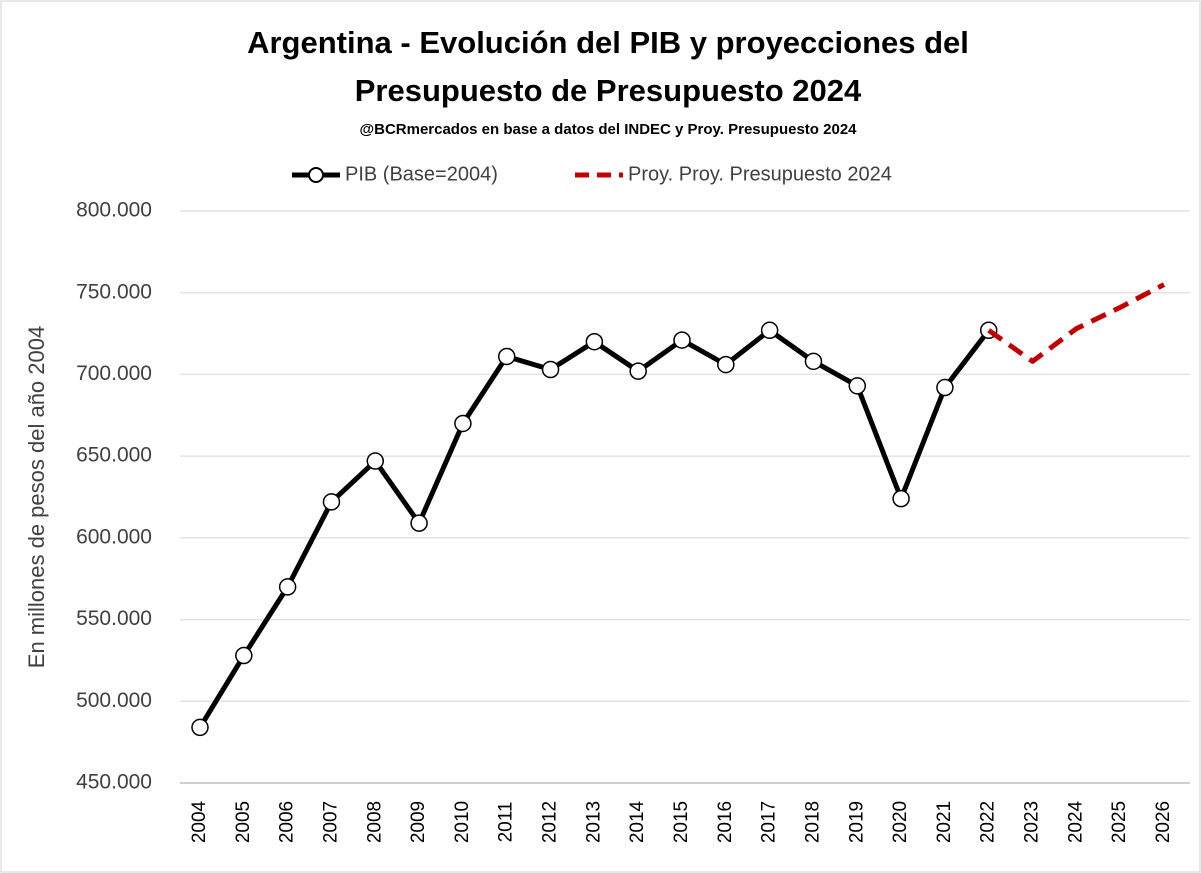  I want to click on x-tick-label: 2017, so click(769, 822).